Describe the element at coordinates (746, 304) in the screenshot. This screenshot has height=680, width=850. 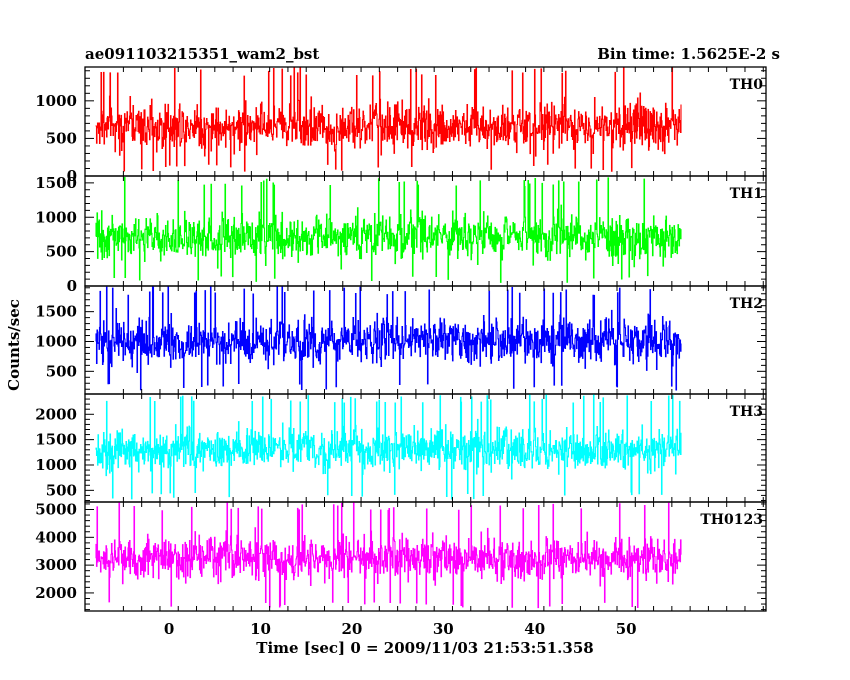
I see `band-label-th2: TH2` at that location.